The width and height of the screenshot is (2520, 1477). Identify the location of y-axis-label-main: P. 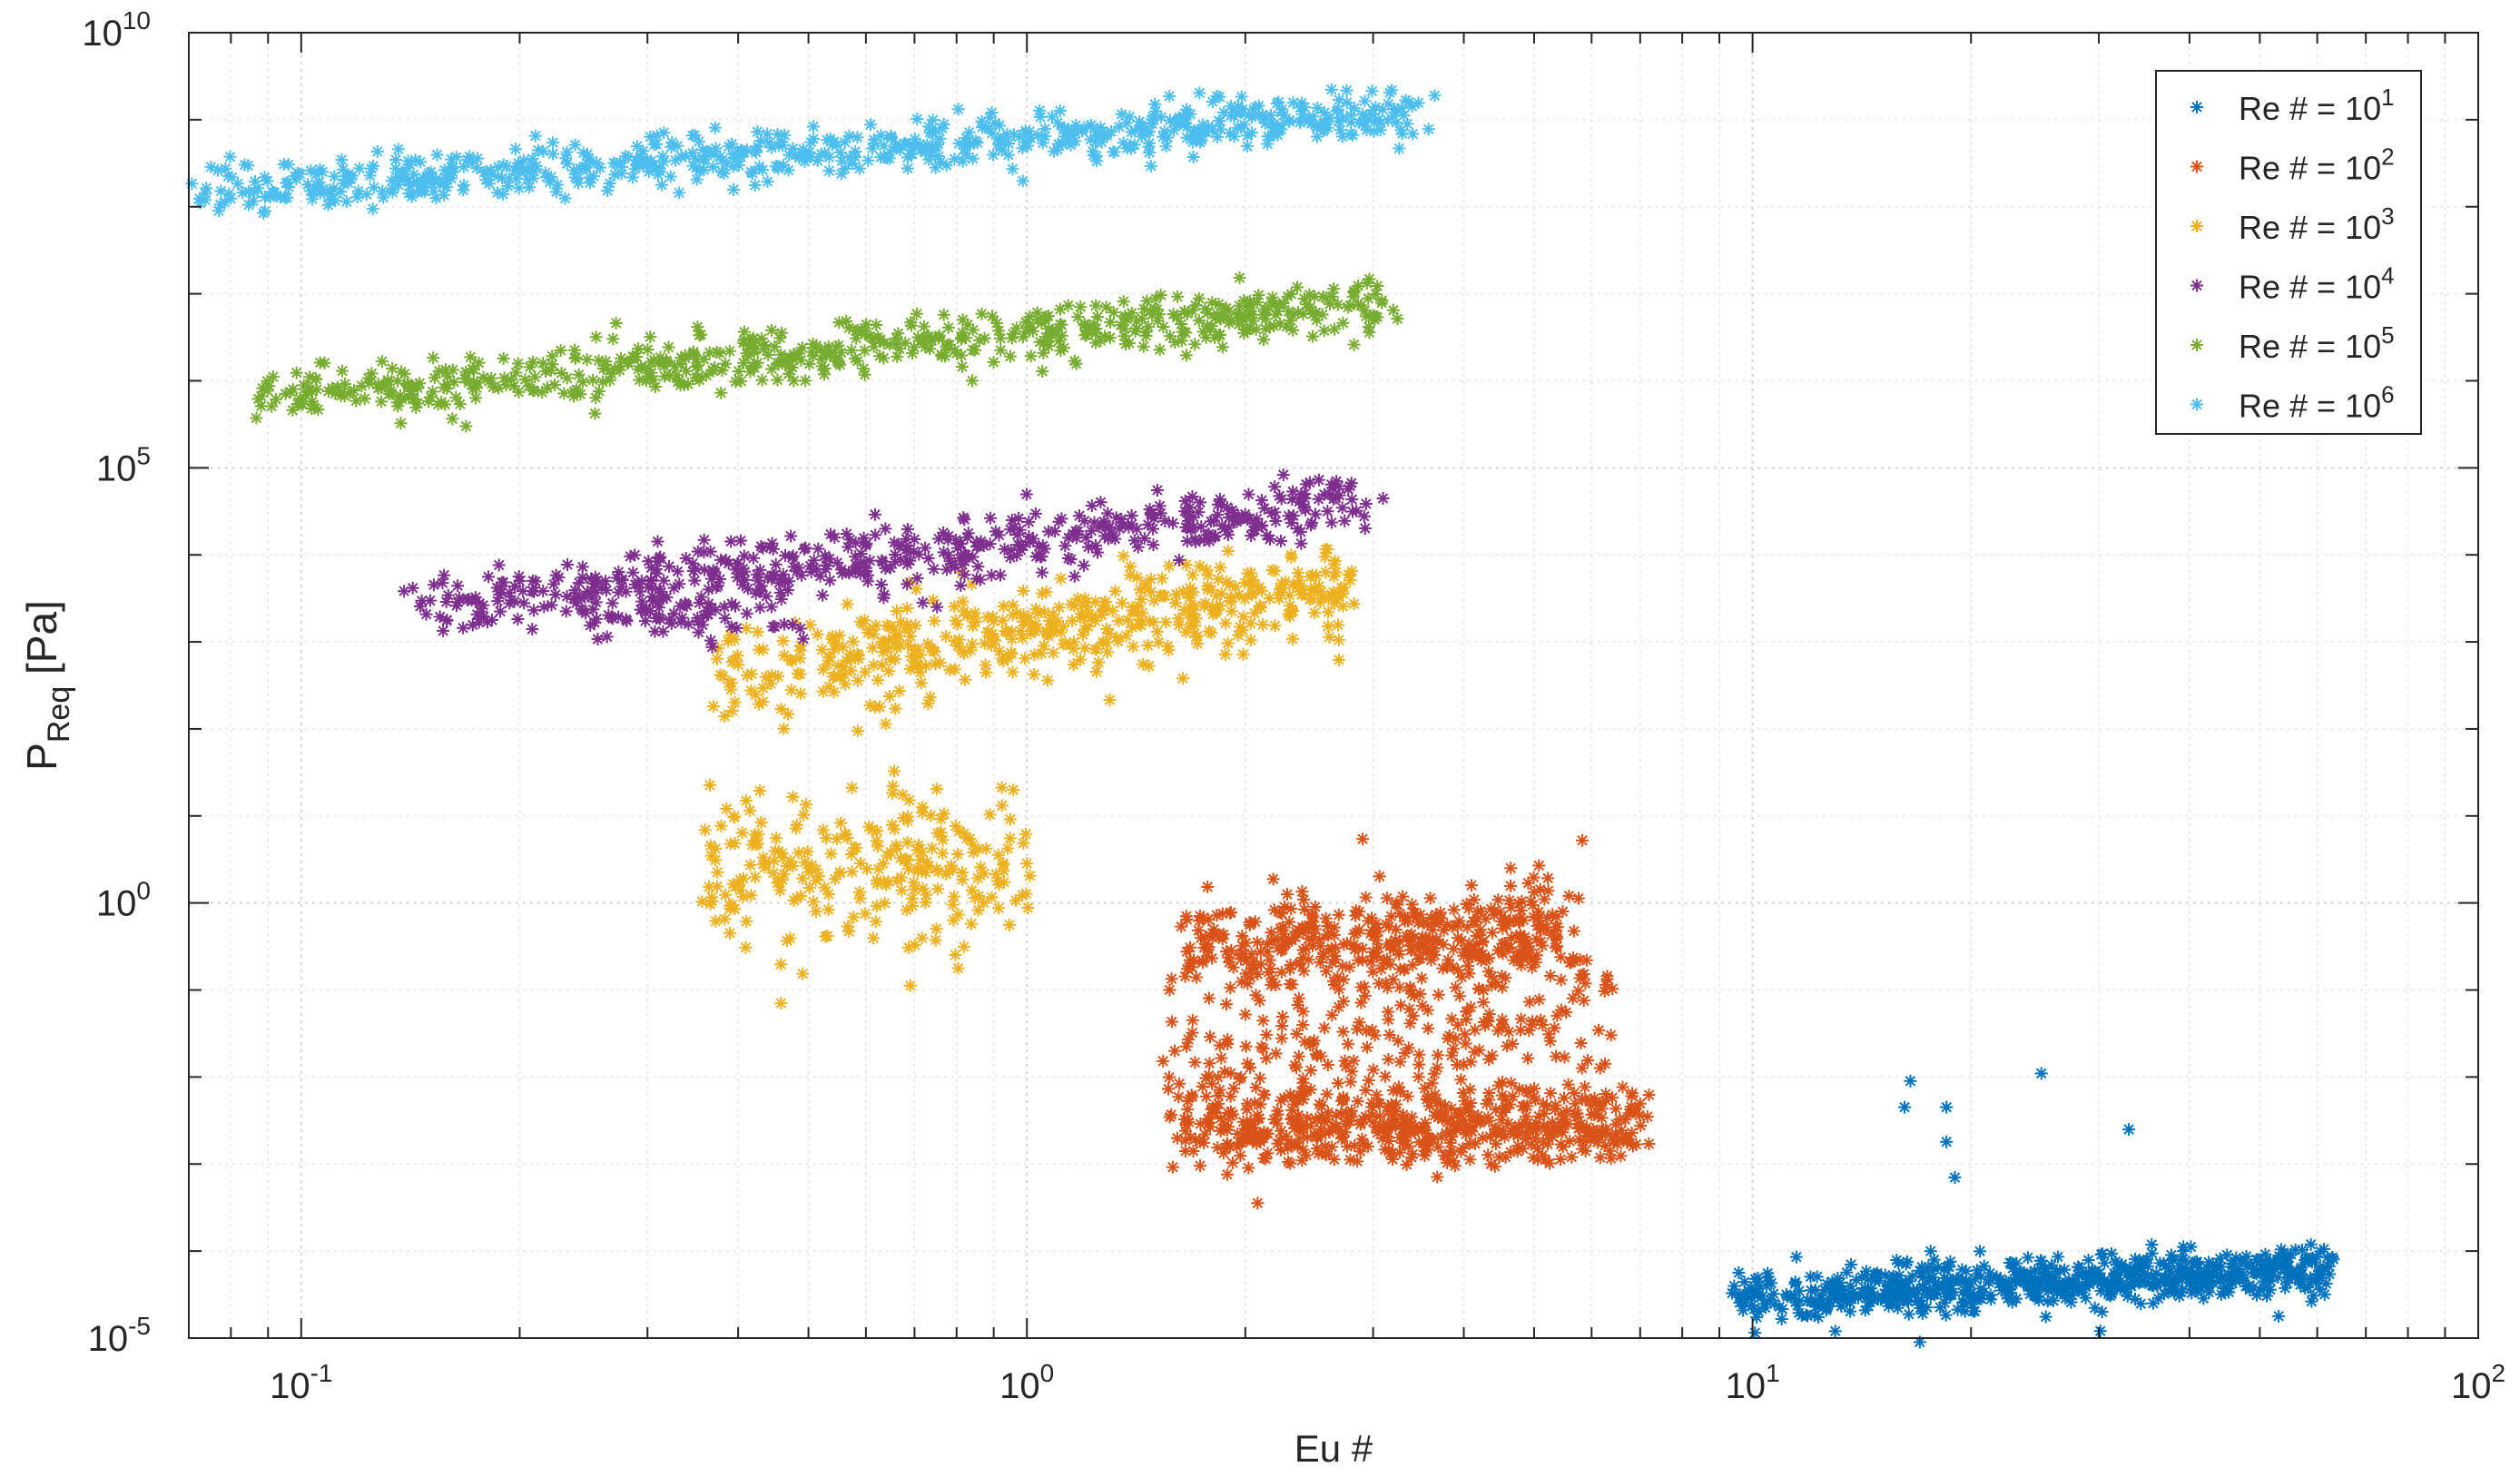
(42, 757).